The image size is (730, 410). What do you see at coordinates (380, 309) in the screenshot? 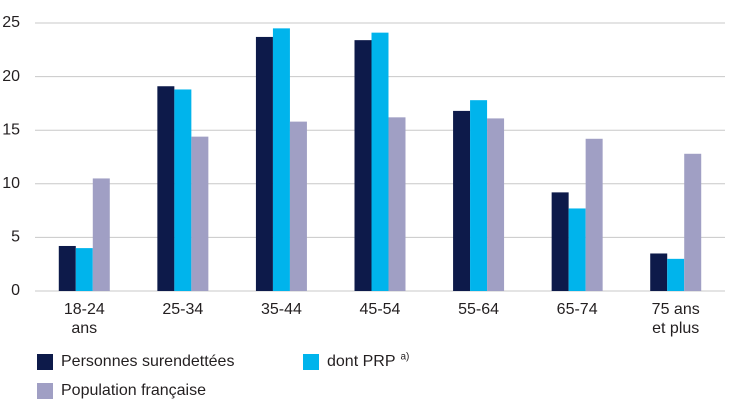
I see `x-tick-label: 45-54` at bounding box center [380, 309].